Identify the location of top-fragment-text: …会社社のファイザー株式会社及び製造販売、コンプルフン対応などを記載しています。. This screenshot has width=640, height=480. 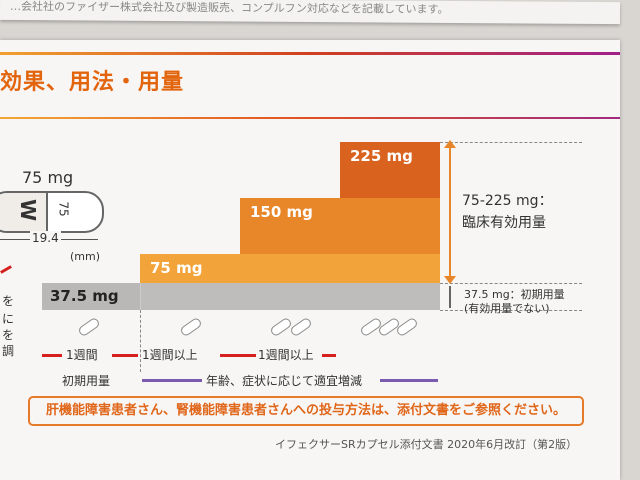
(229, 8).